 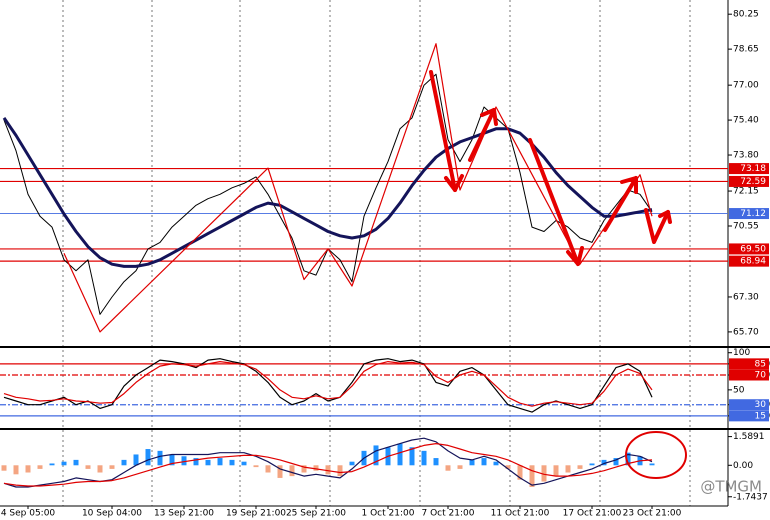 What do you see at coordinates (760, 416) in the screenshot?
I see `level-label: 15` at bounding box center [760, 416].